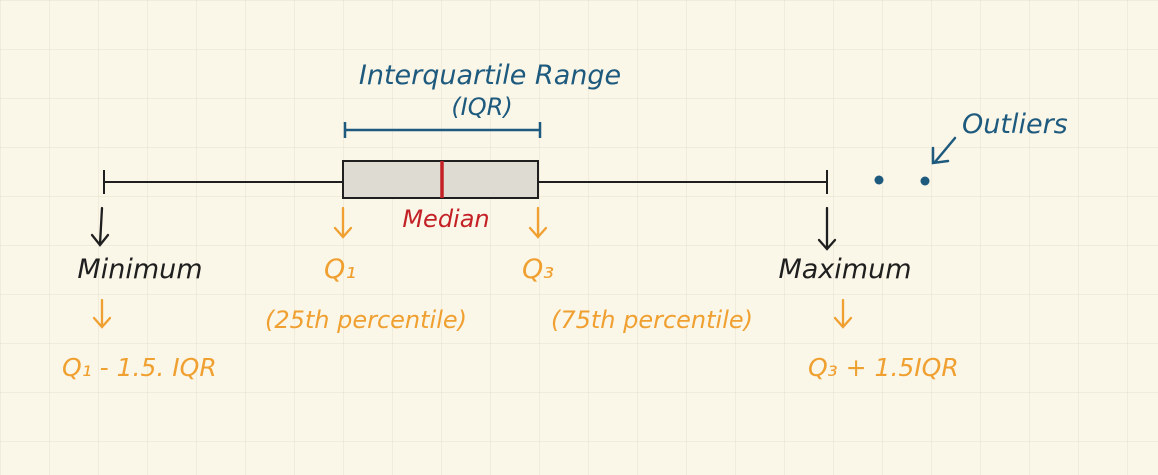  I want to click on q1-label: Q₁, so click(340, 269).